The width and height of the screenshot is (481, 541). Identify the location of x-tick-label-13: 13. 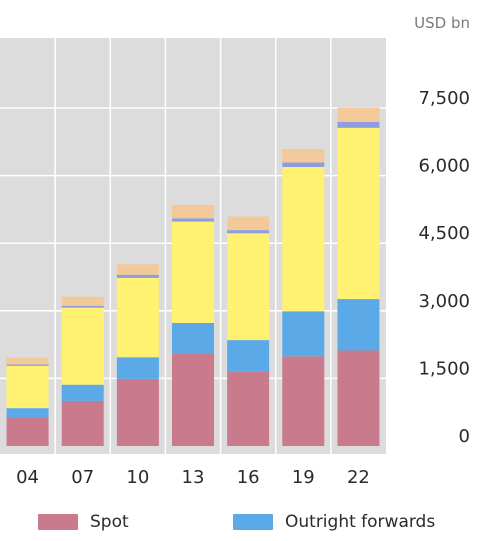
(193, 477).